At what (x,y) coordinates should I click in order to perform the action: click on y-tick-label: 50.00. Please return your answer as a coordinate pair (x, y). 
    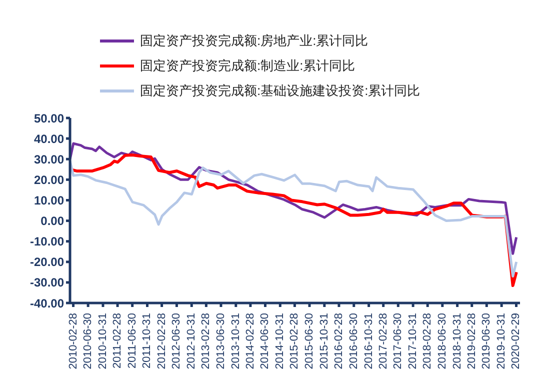
    Looking at the image, I should click on (49, 118).